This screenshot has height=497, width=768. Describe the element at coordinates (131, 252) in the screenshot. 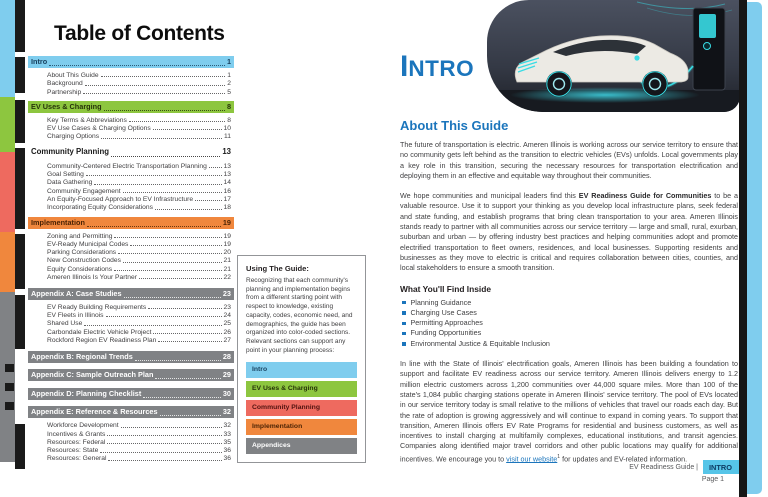

I see `toc-item: Parking Considerations 20` at that location.